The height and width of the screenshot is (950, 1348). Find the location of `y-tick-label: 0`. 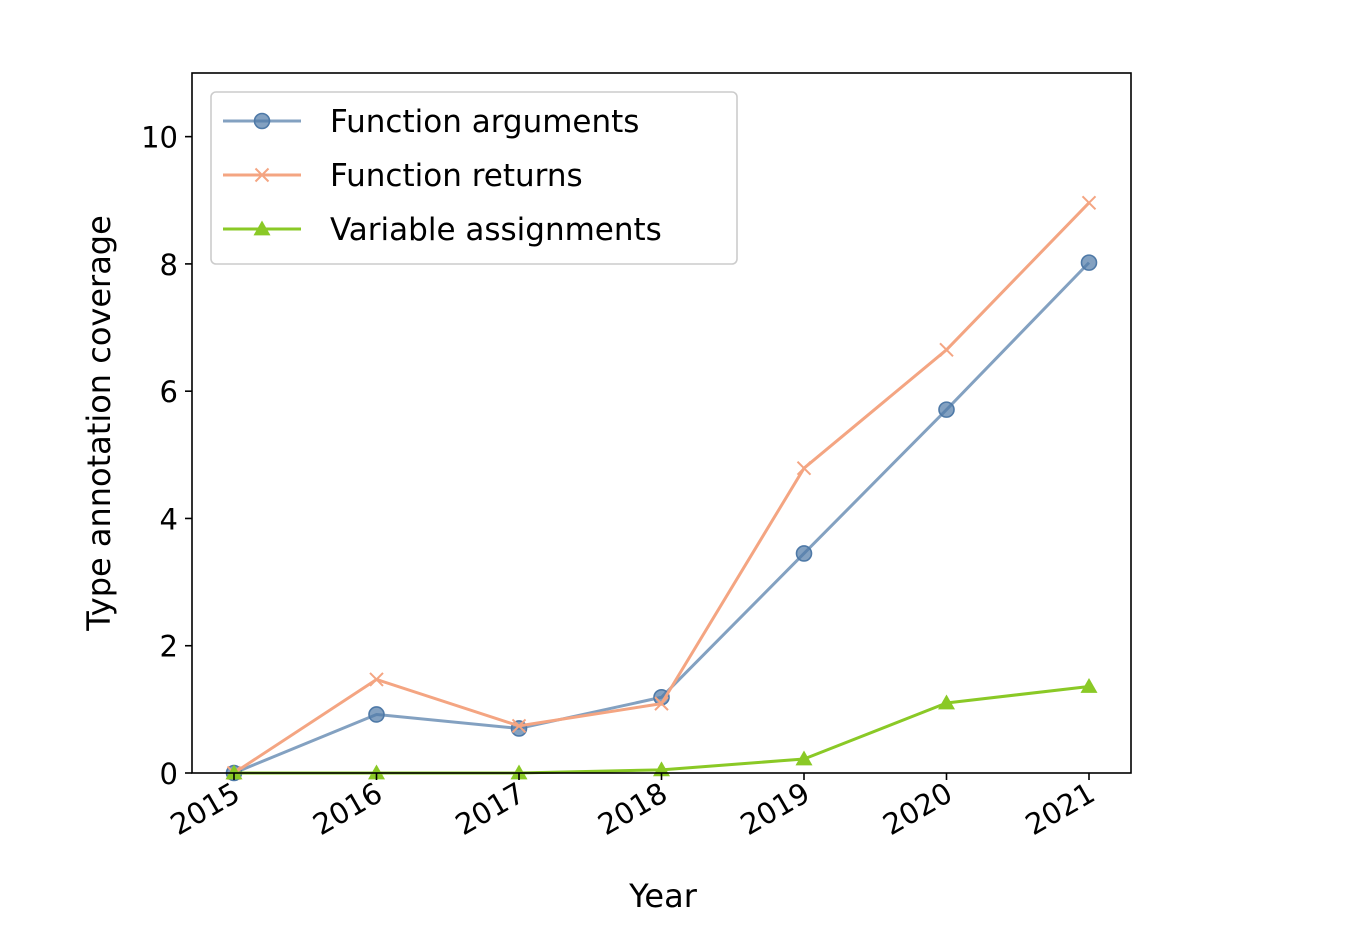

y-tick-label: 0 is located at coordinates (169, 774).